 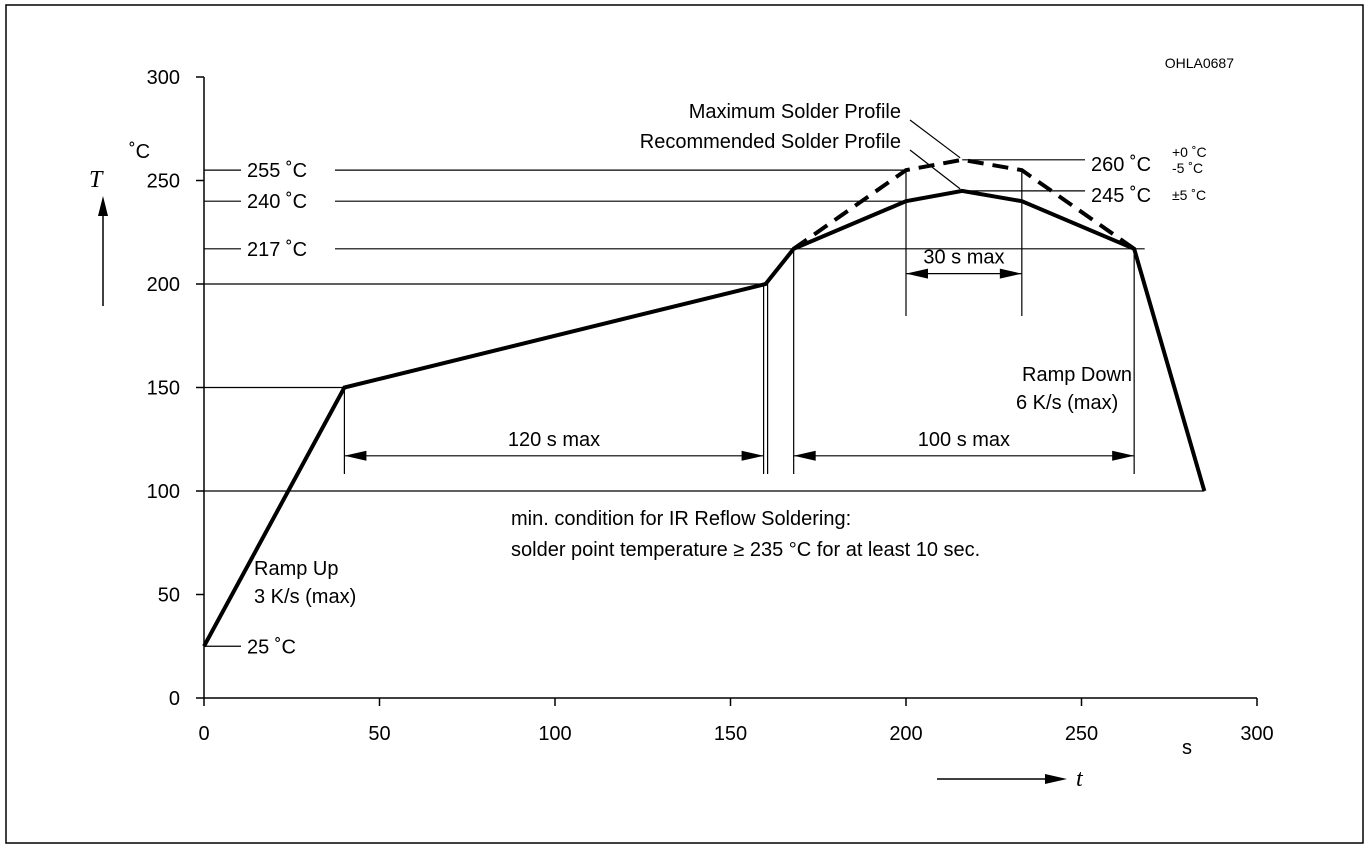 I want to click on x-axis-name: t, so click(x=1080, y=779).